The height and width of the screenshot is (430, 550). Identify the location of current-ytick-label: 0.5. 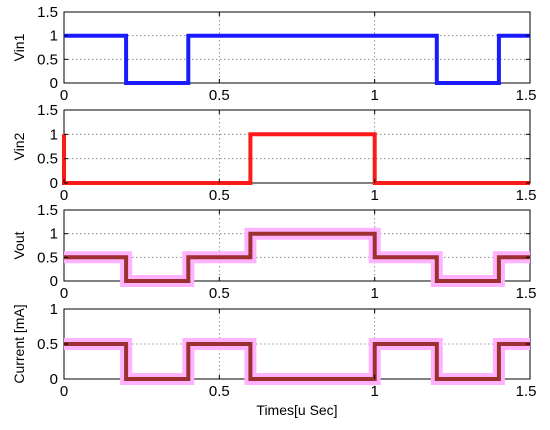
(47, 344).